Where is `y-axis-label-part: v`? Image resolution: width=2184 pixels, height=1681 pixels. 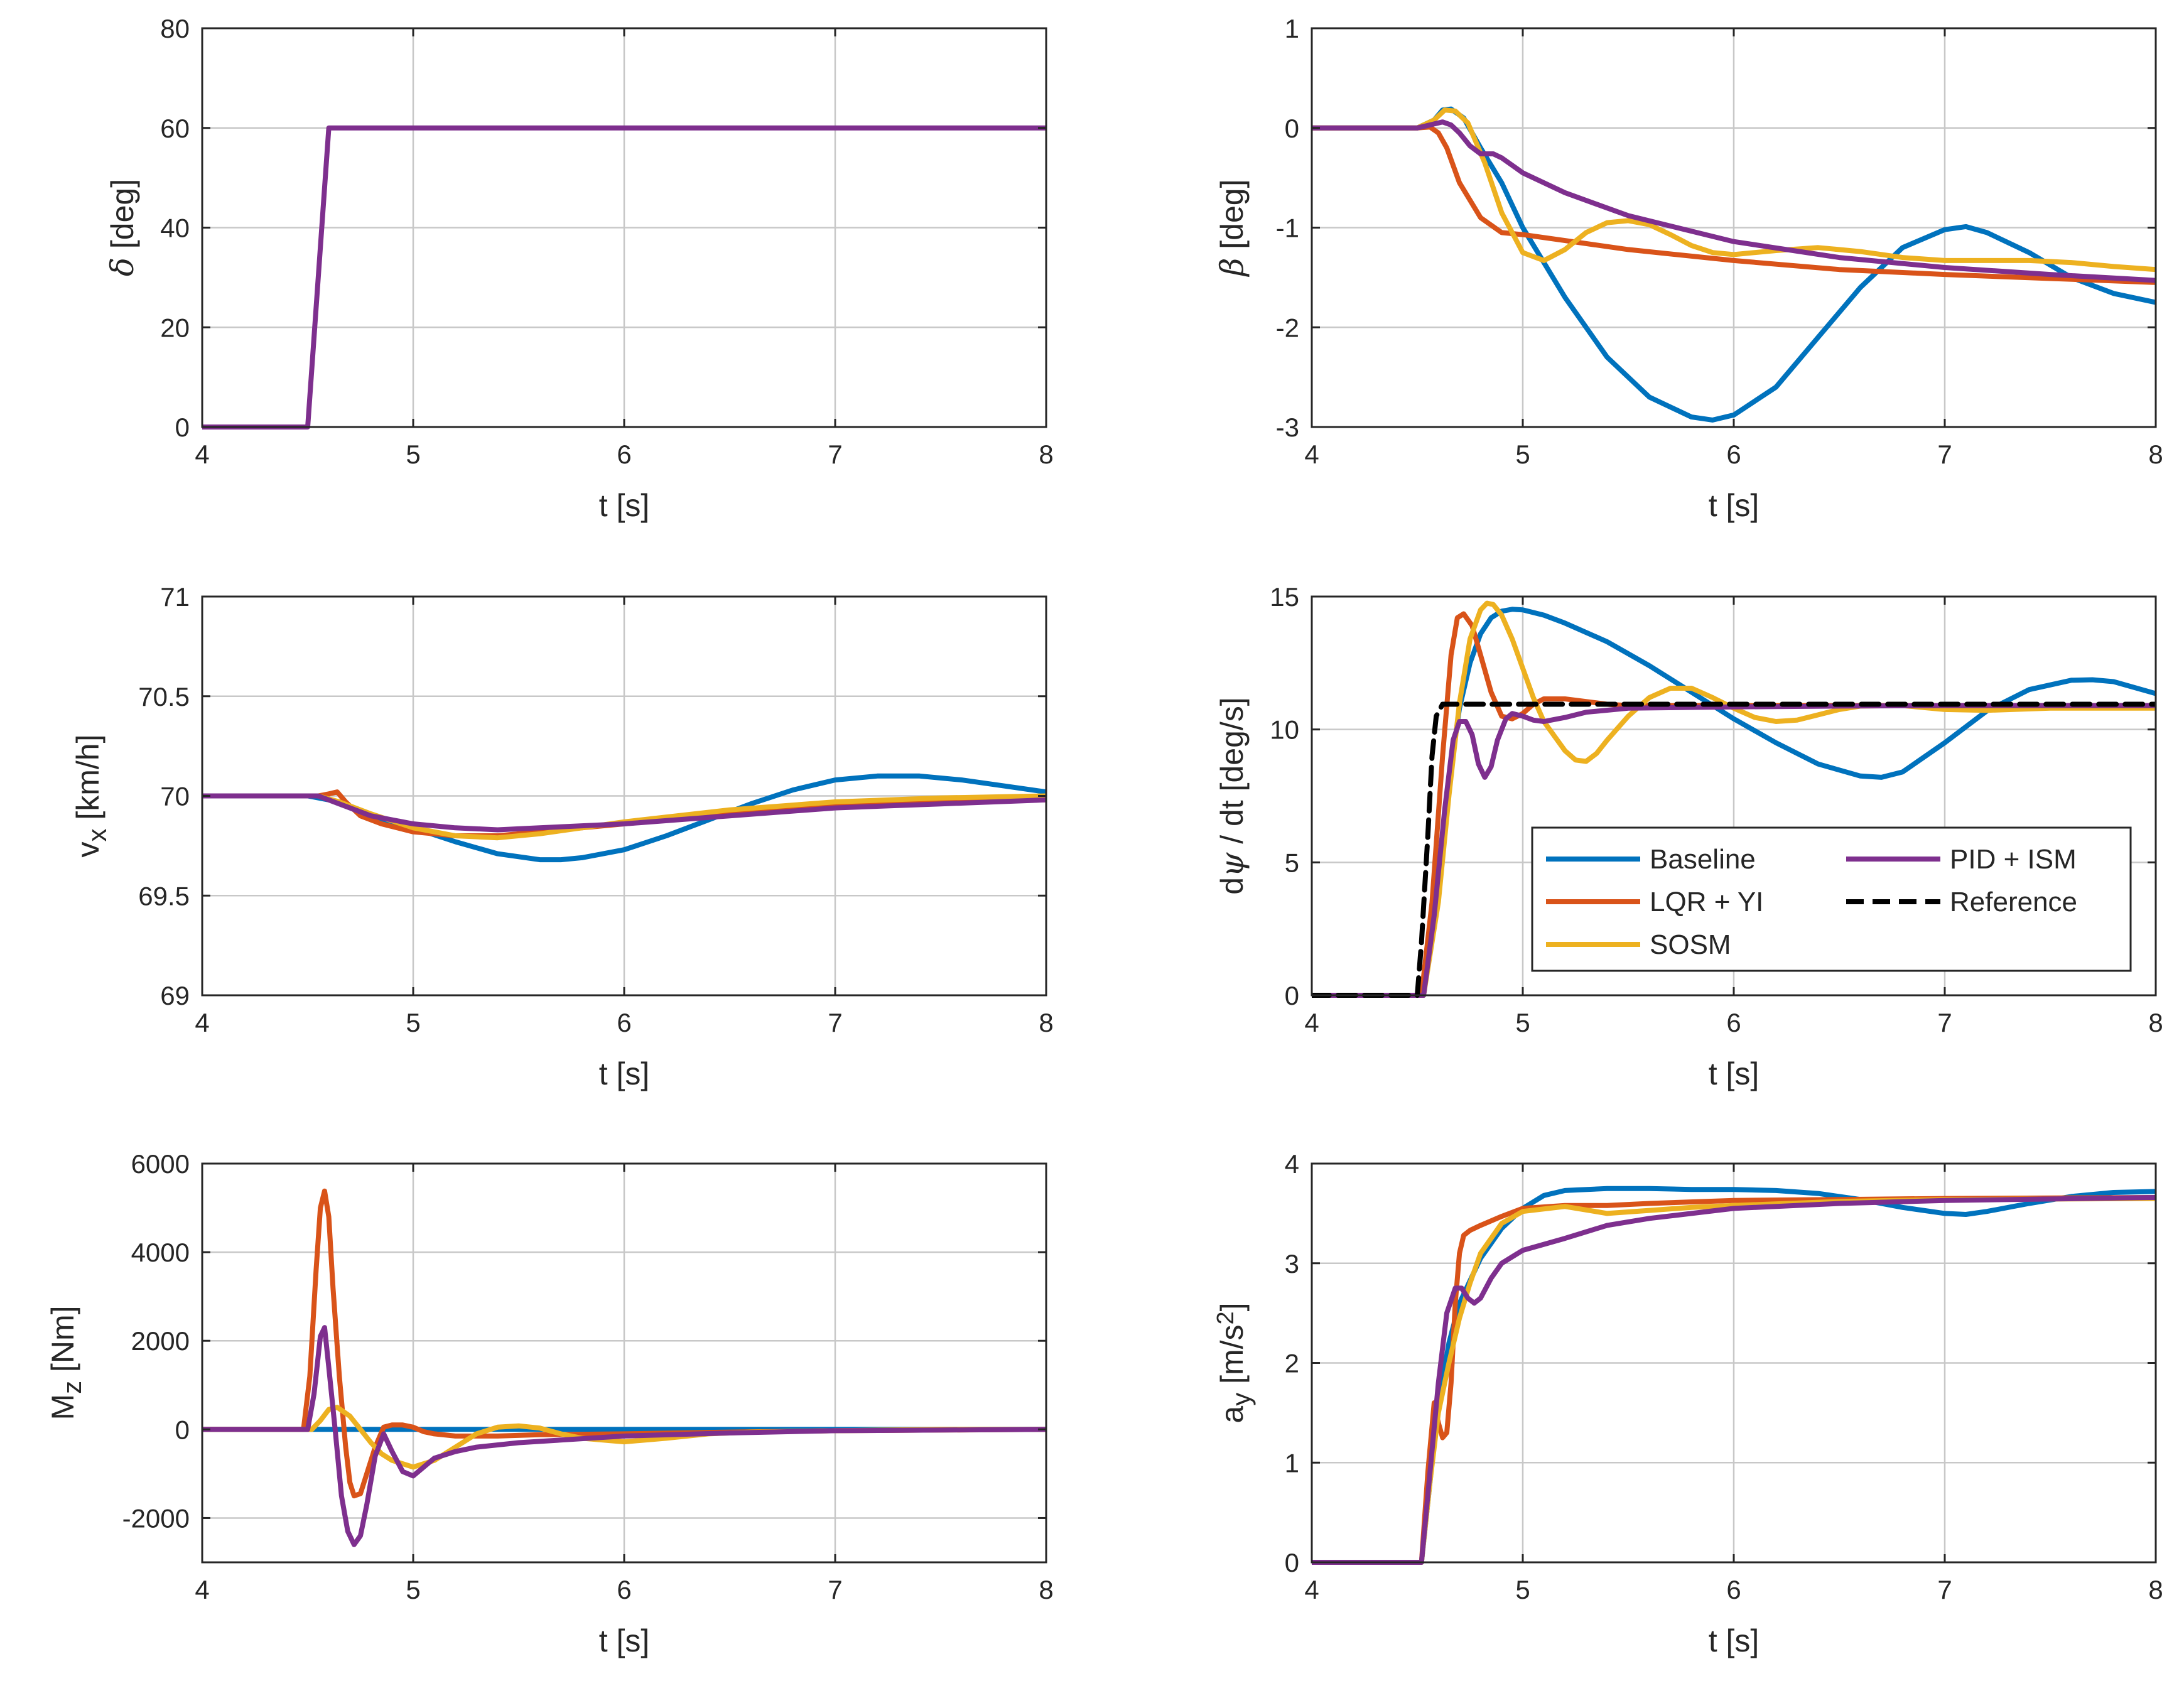
y-axis-label-part: v is located at coordinates (87, 850).